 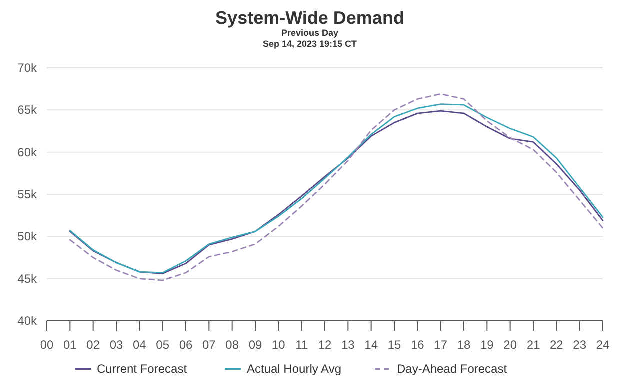 What do you see at coordinates (603, 345) in the screenshot?
I see `x-tick-label: 24` at bounding box center [603, 345].